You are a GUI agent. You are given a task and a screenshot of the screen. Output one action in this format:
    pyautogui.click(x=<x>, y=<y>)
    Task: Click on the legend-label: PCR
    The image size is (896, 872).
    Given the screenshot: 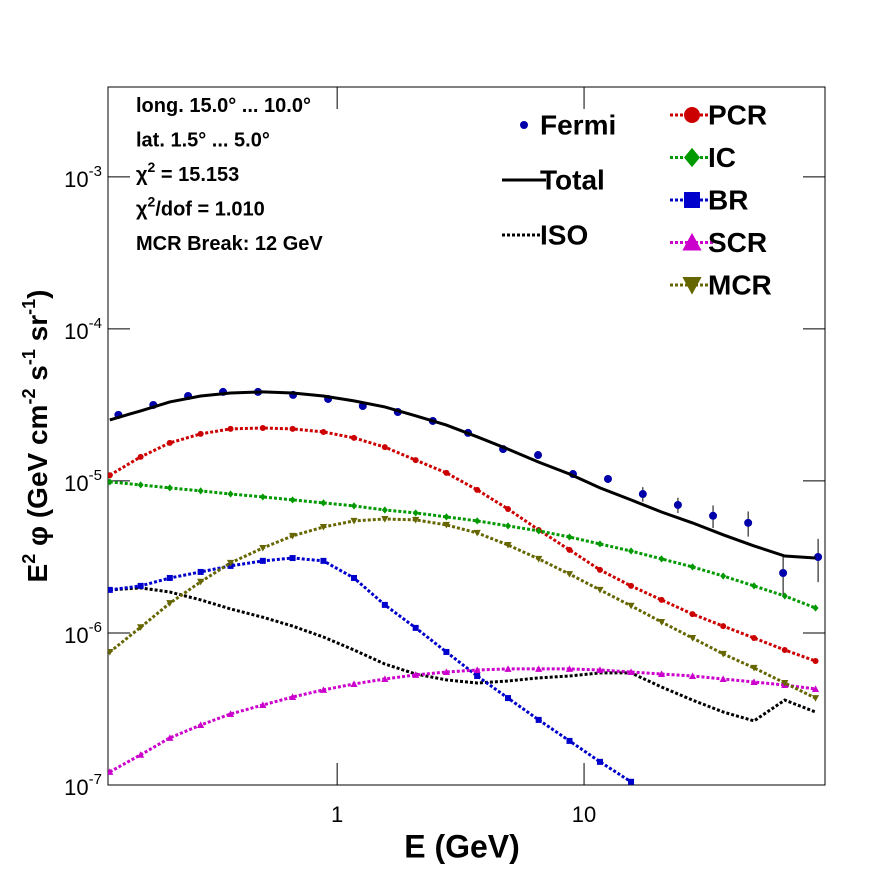 What is the action you would take?
    pyautogui.click(x=737, y=114)
    